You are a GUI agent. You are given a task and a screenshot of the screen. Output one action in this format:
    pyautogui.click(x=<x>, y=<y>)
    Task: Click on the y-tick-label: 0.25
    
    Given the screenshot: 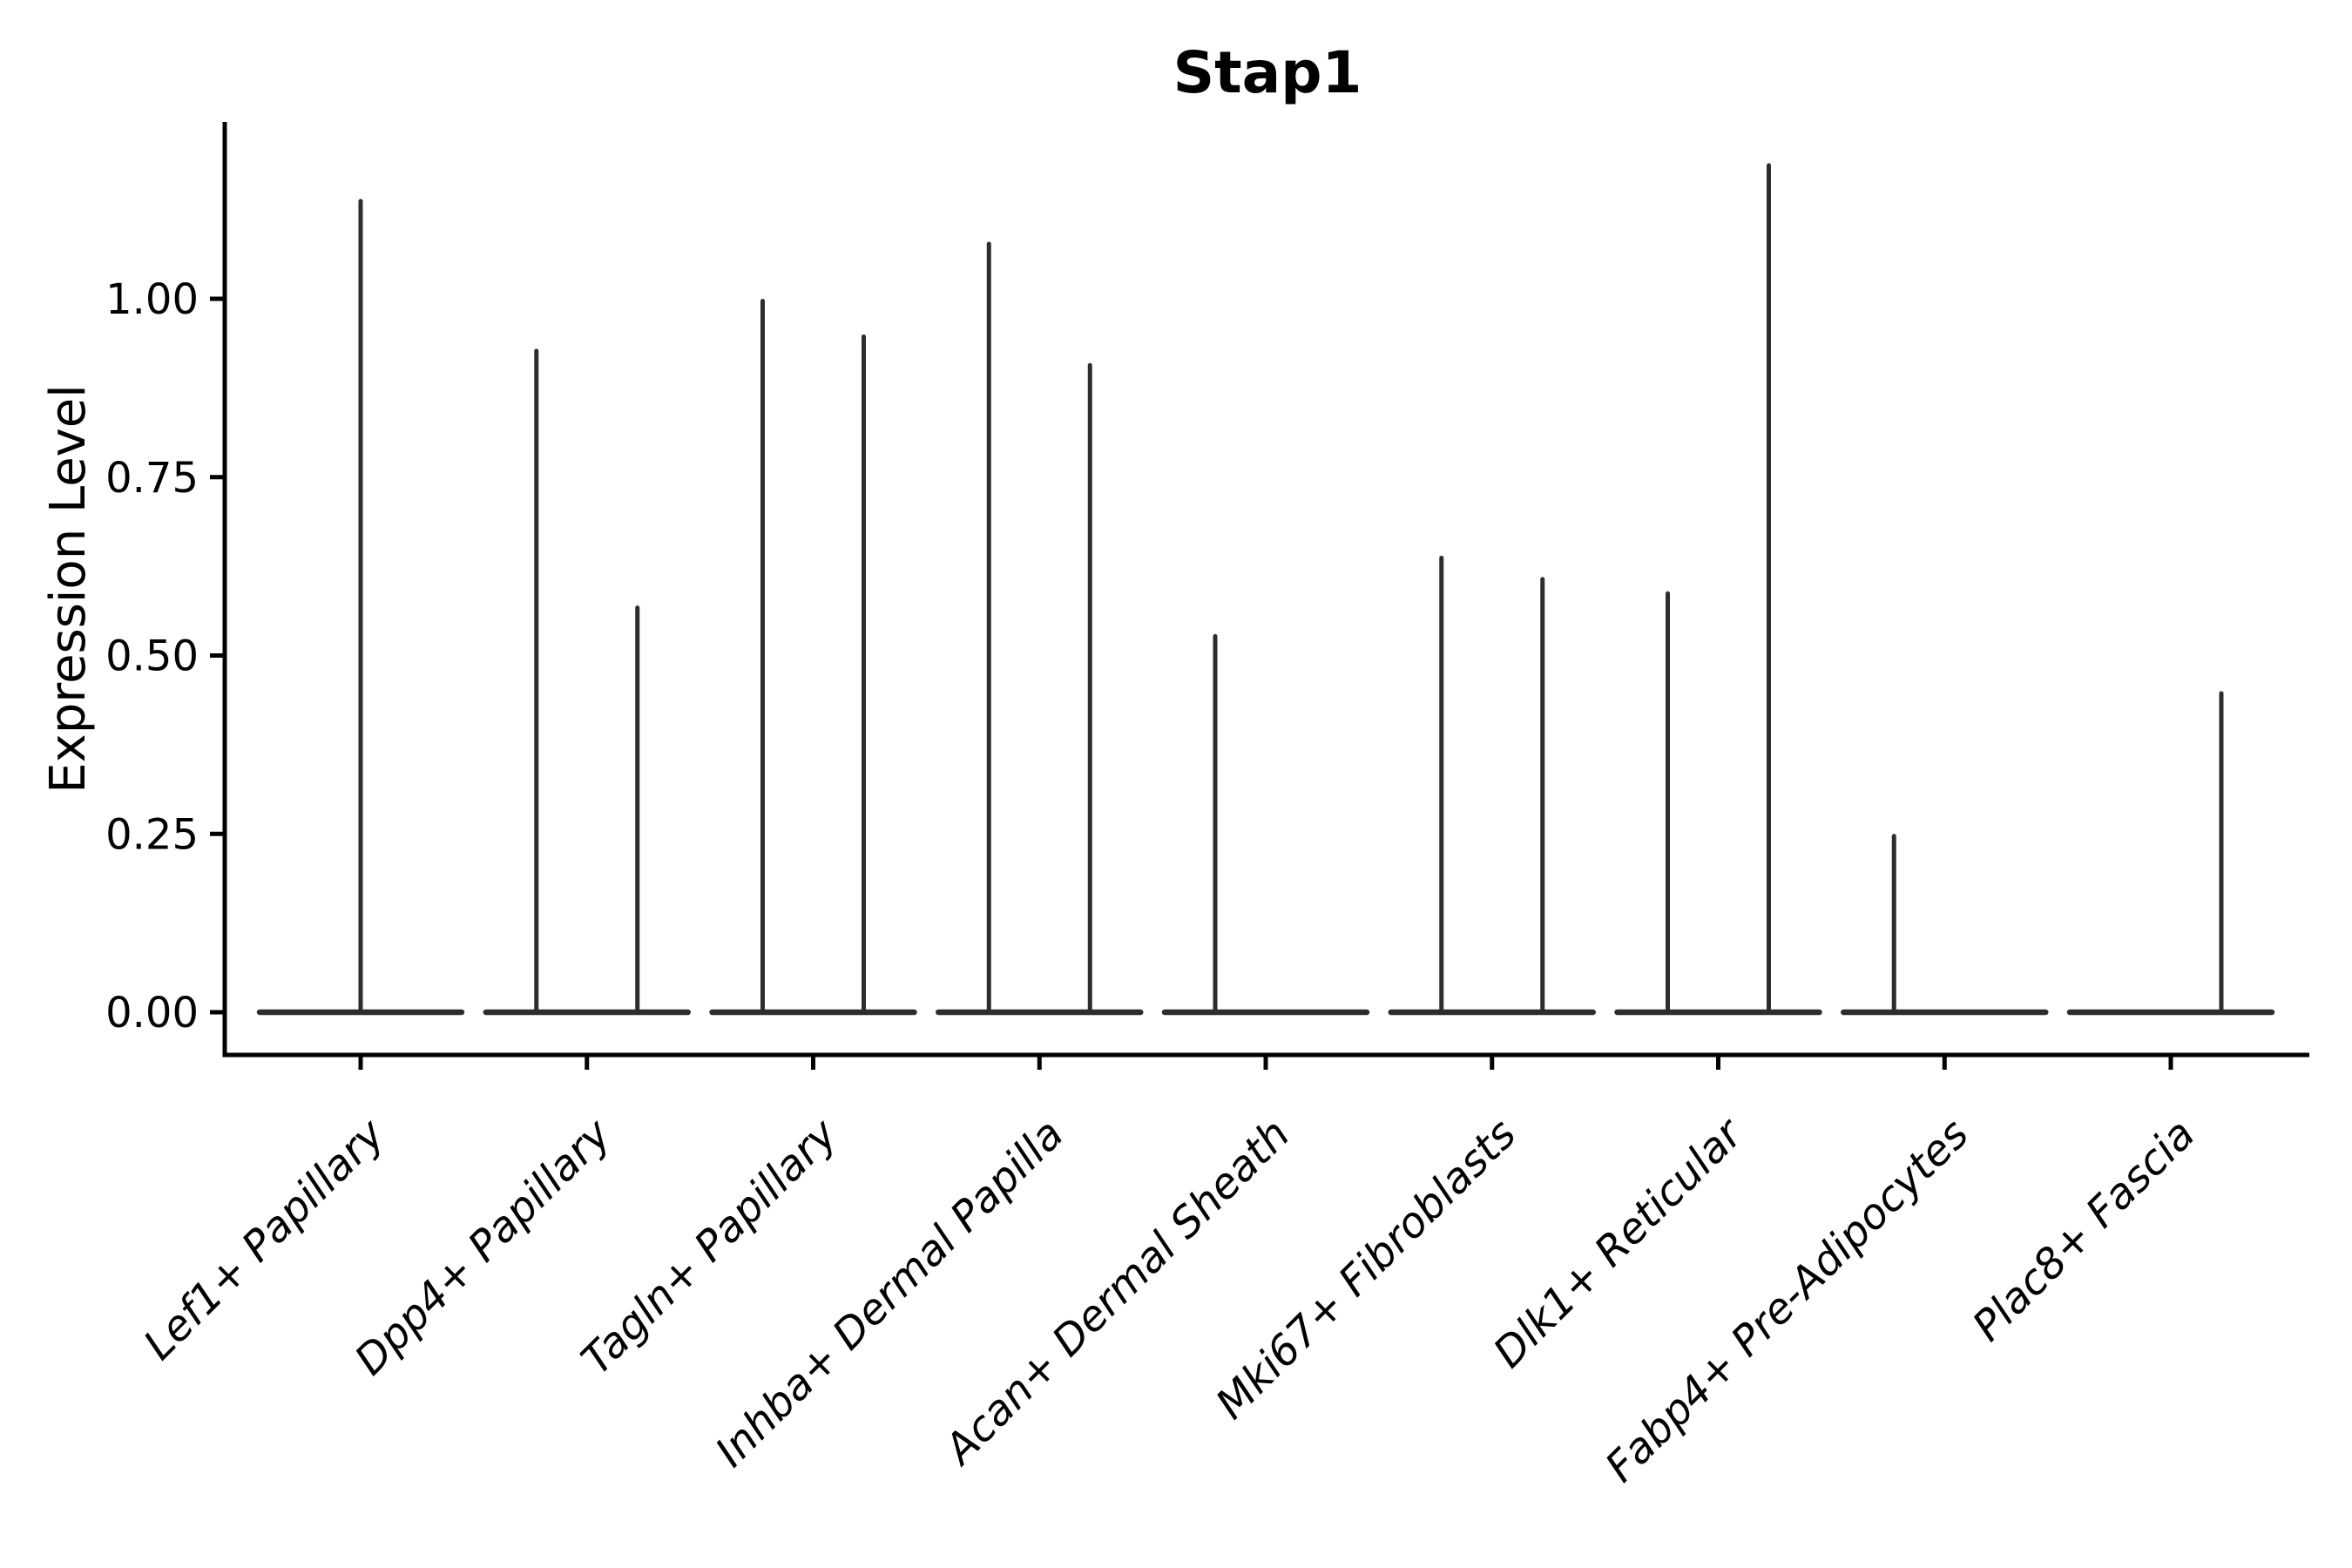 What is the action you would take?
    pyautogui.click(x=152, y=834)
    